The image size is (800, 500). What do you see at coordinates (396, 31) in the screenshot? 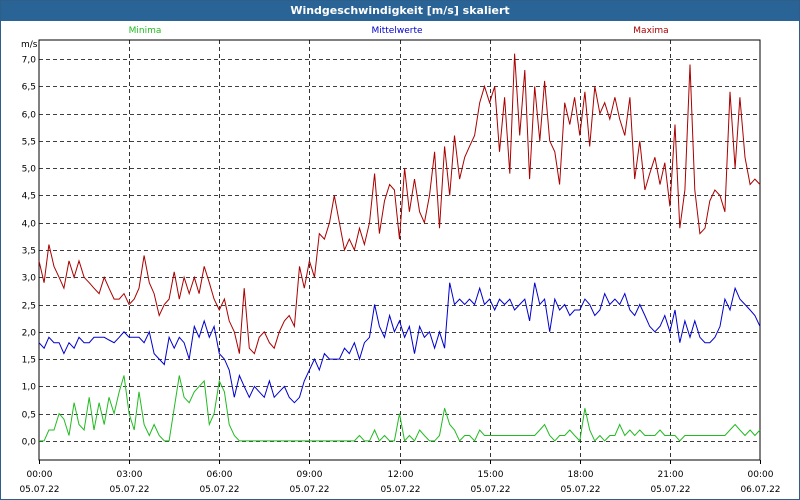
I see `legend-mittelwerte: Mittelwerte` at bounding box center [396, 31].